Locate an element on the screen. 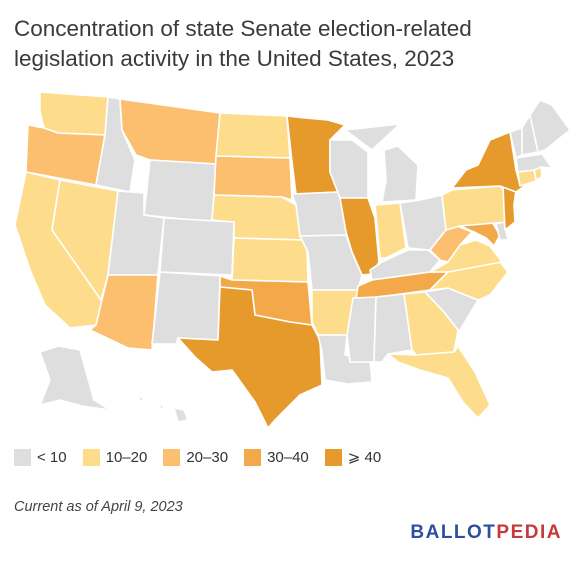 This screenshot has width=580, height=568. logo-part-1: BALLOT is located at coordinates (453, 532).